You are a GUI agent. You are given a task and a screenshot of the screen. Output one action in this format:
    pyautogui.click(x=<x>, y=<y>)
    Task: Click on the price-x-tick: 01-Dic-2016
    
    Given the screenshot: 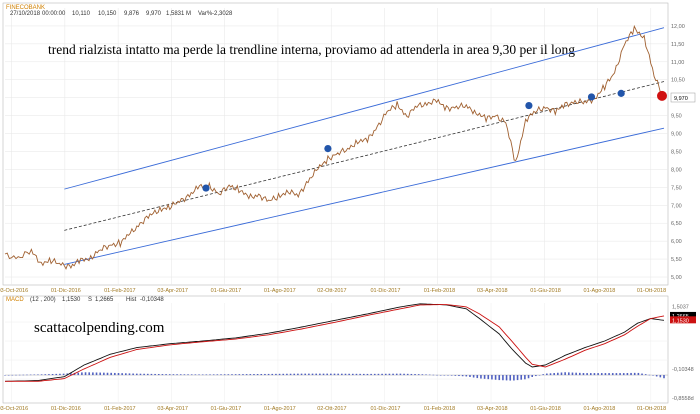 What is the action you would take?
    pyautogui.click(x=66, y=291)
    